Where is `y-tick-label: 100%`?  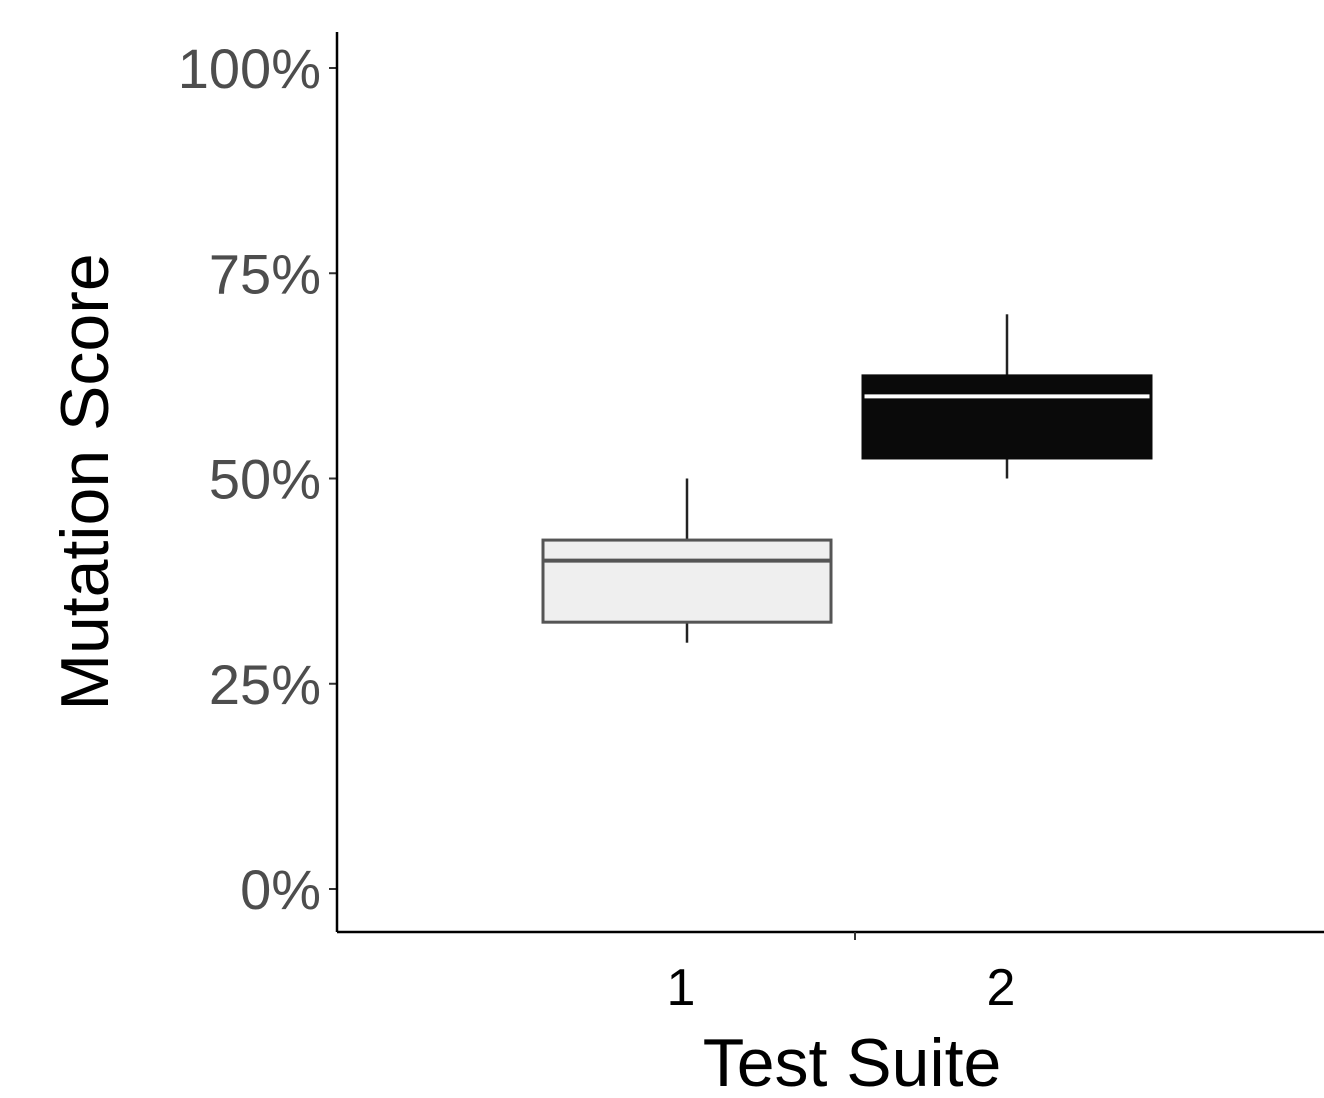 y-tick-label: 100% is located at coordinates (249, 68).